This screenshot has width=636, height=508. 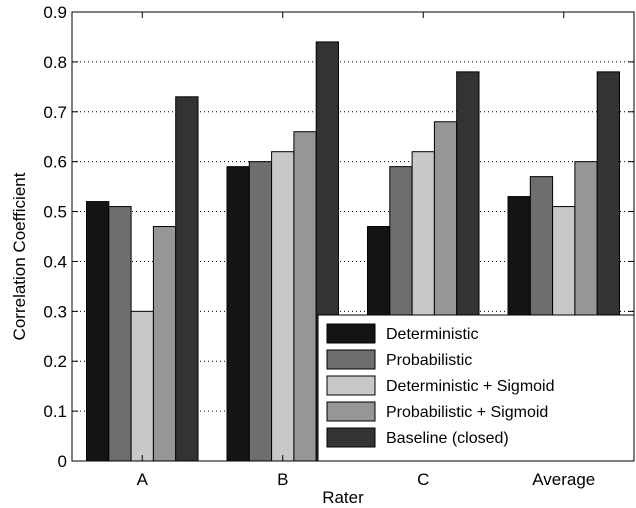 I want to click on y-tick-label: 0.8, so click(x=55, y=62).